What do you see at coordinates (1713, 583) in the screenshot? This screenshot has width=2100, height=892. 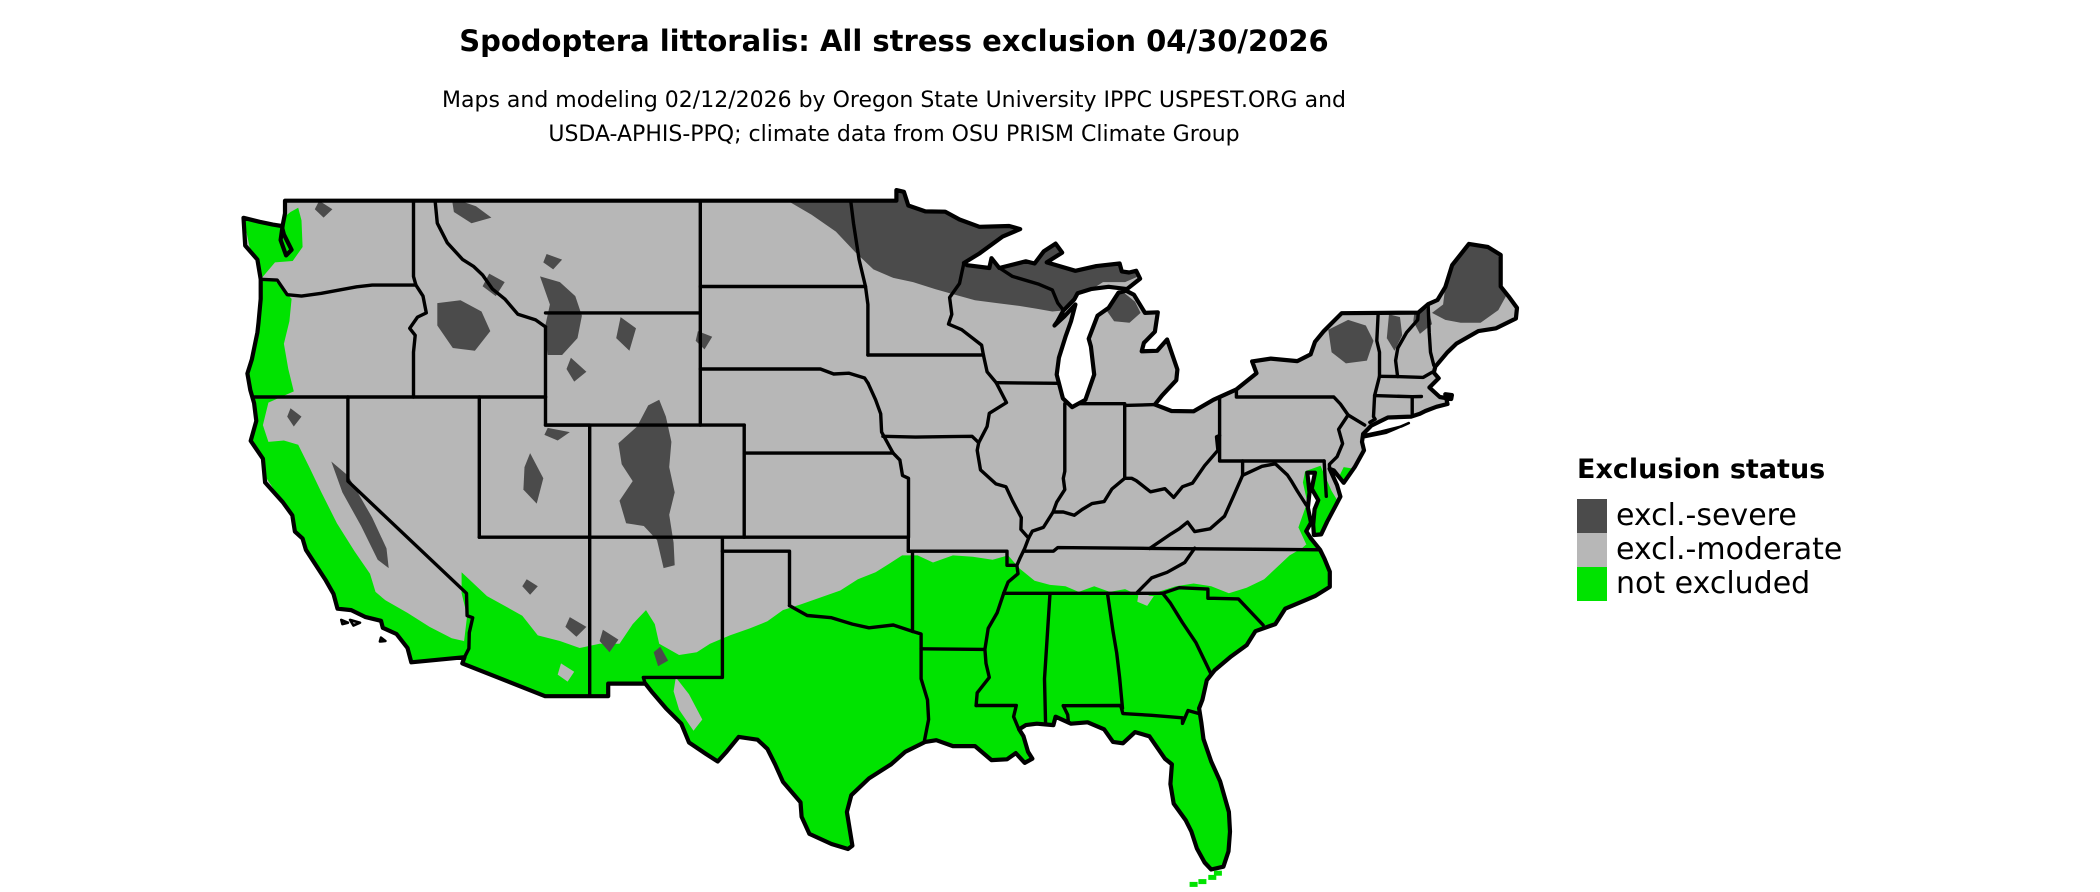 I see `legend-label-not-excluded: not excluded` at bounding box center [1713, 583].